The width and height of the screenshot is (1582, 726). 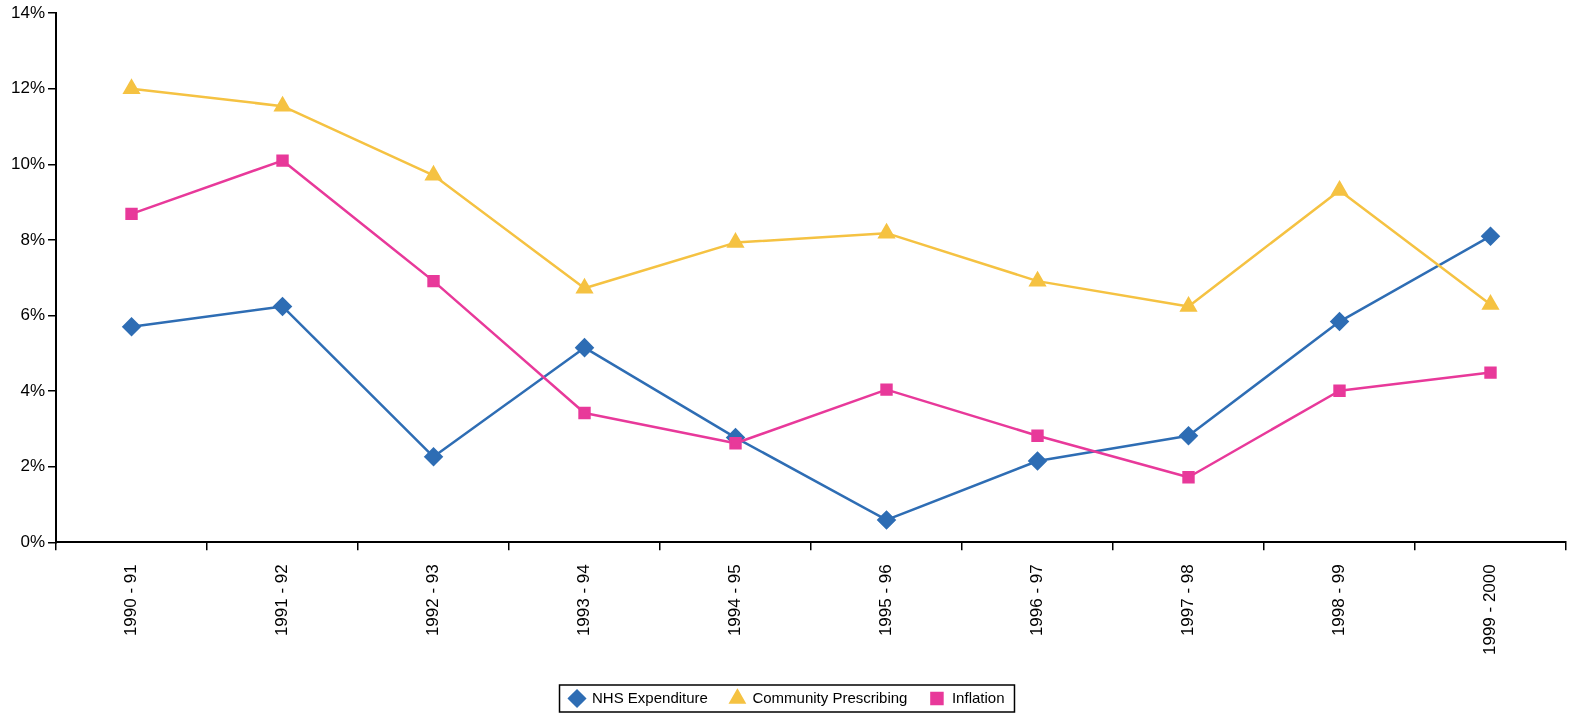 What do you see at coordinates (433, 600) in the screenshot?
I see `x-tick-label: 1992 - 93` at bounding box center [433, 600].